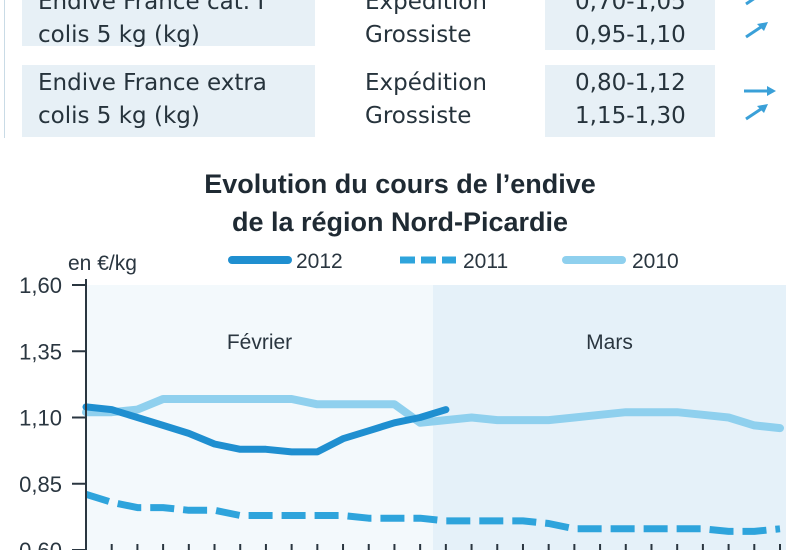  I want to click on product-cell: Endive France extra colis 5 kg (kg), so click(168, 101).